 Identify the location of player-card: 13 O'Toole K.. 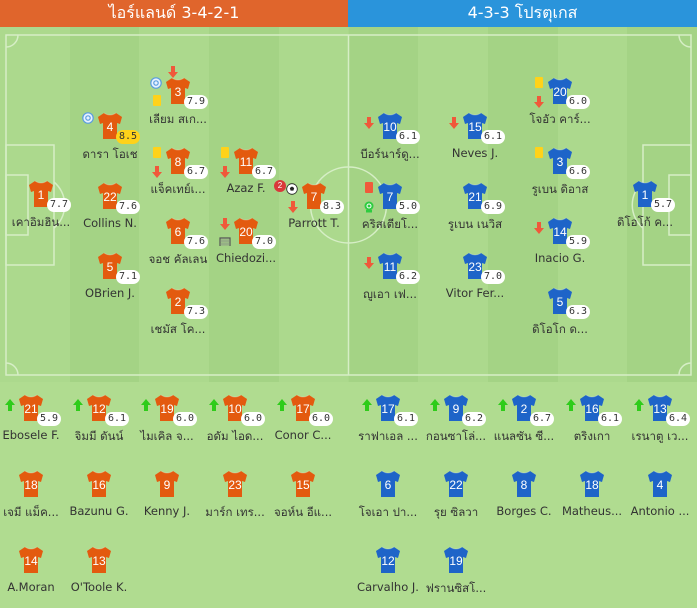
(99, 576).